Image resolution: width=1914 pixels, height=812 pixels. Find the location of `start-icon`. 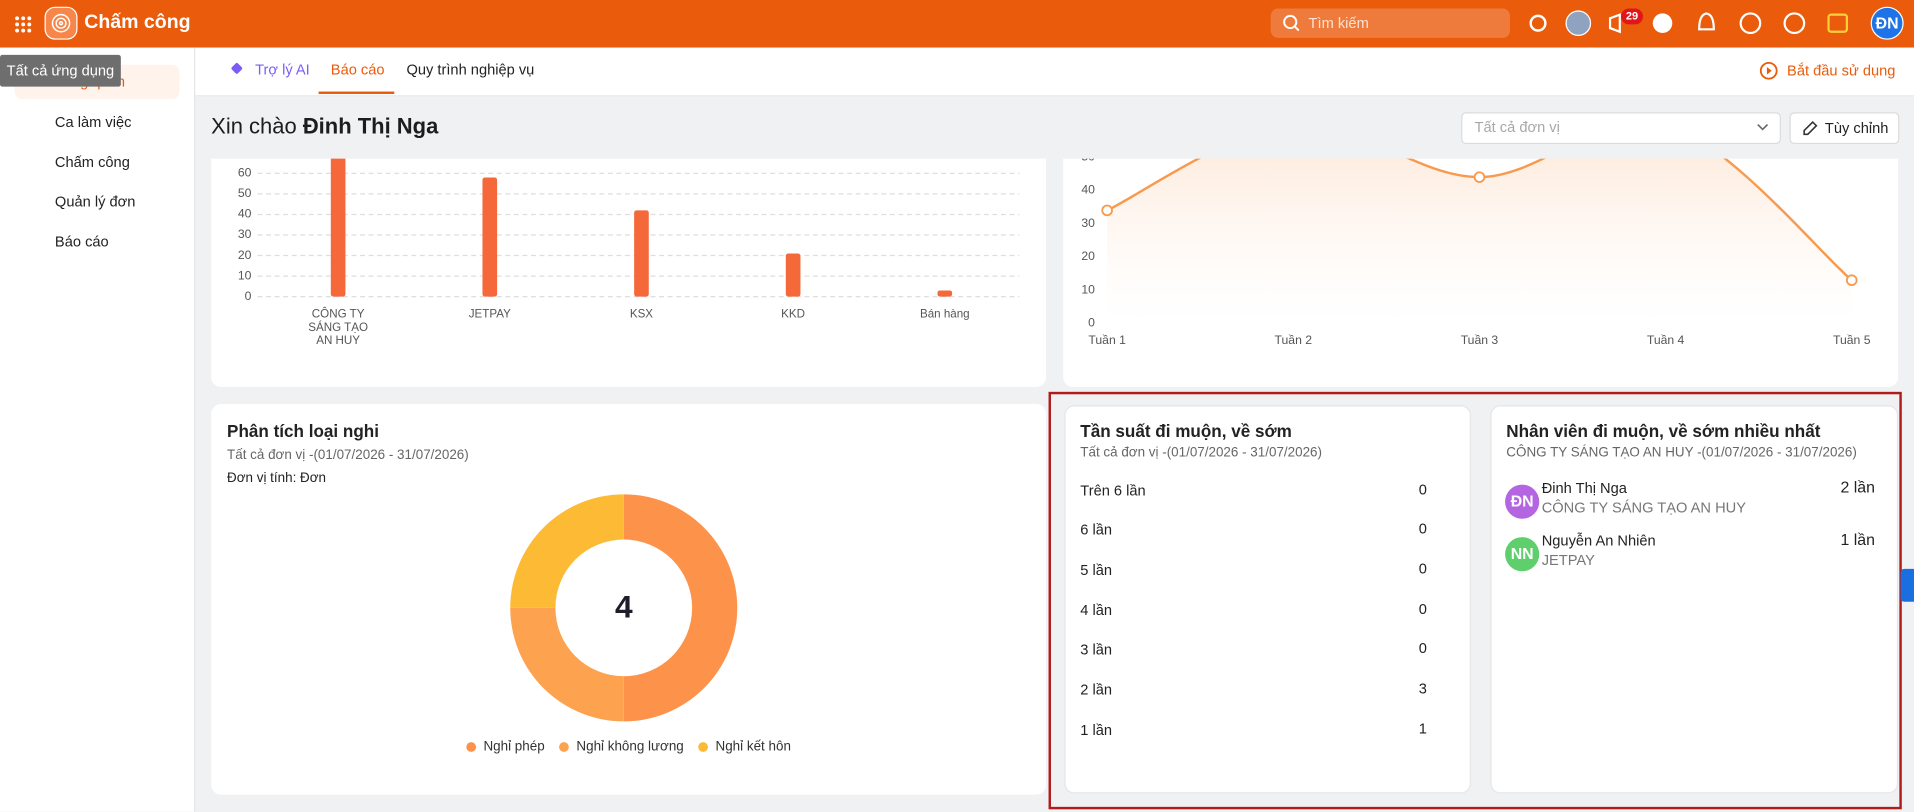

start-icon is located at coordinates (1768, 70).